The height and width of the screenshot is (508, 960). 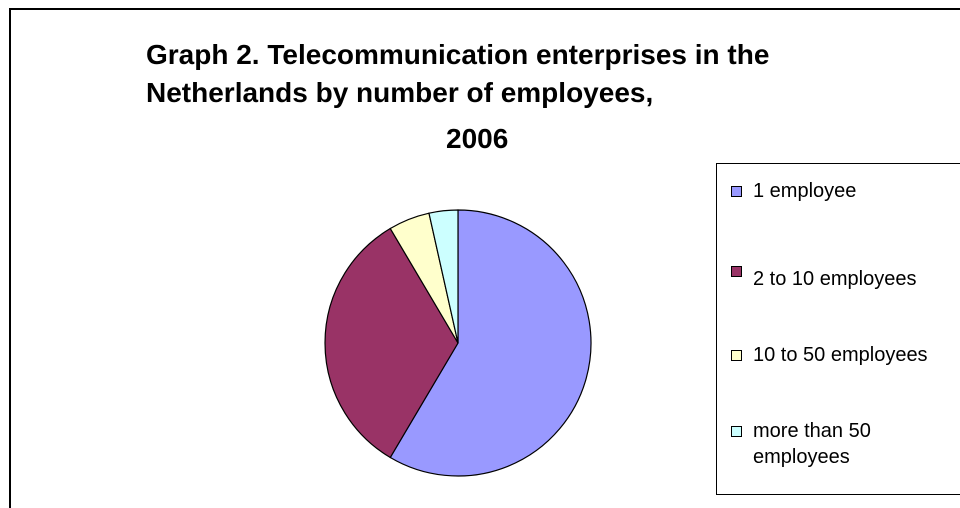 What do you see at coordinates (812, 431) in the screenshot?
I see `legend-label-more-than-50: more than 50` at bounding box center [812, 431].